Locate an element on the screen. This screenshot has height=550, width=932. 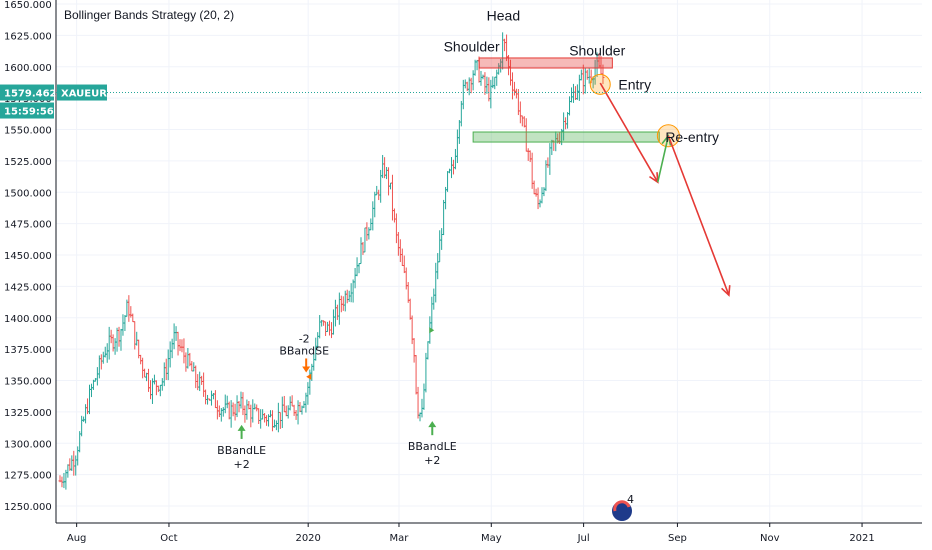
y-tick-label: 1400.000 is located at coordinates (28, 319).